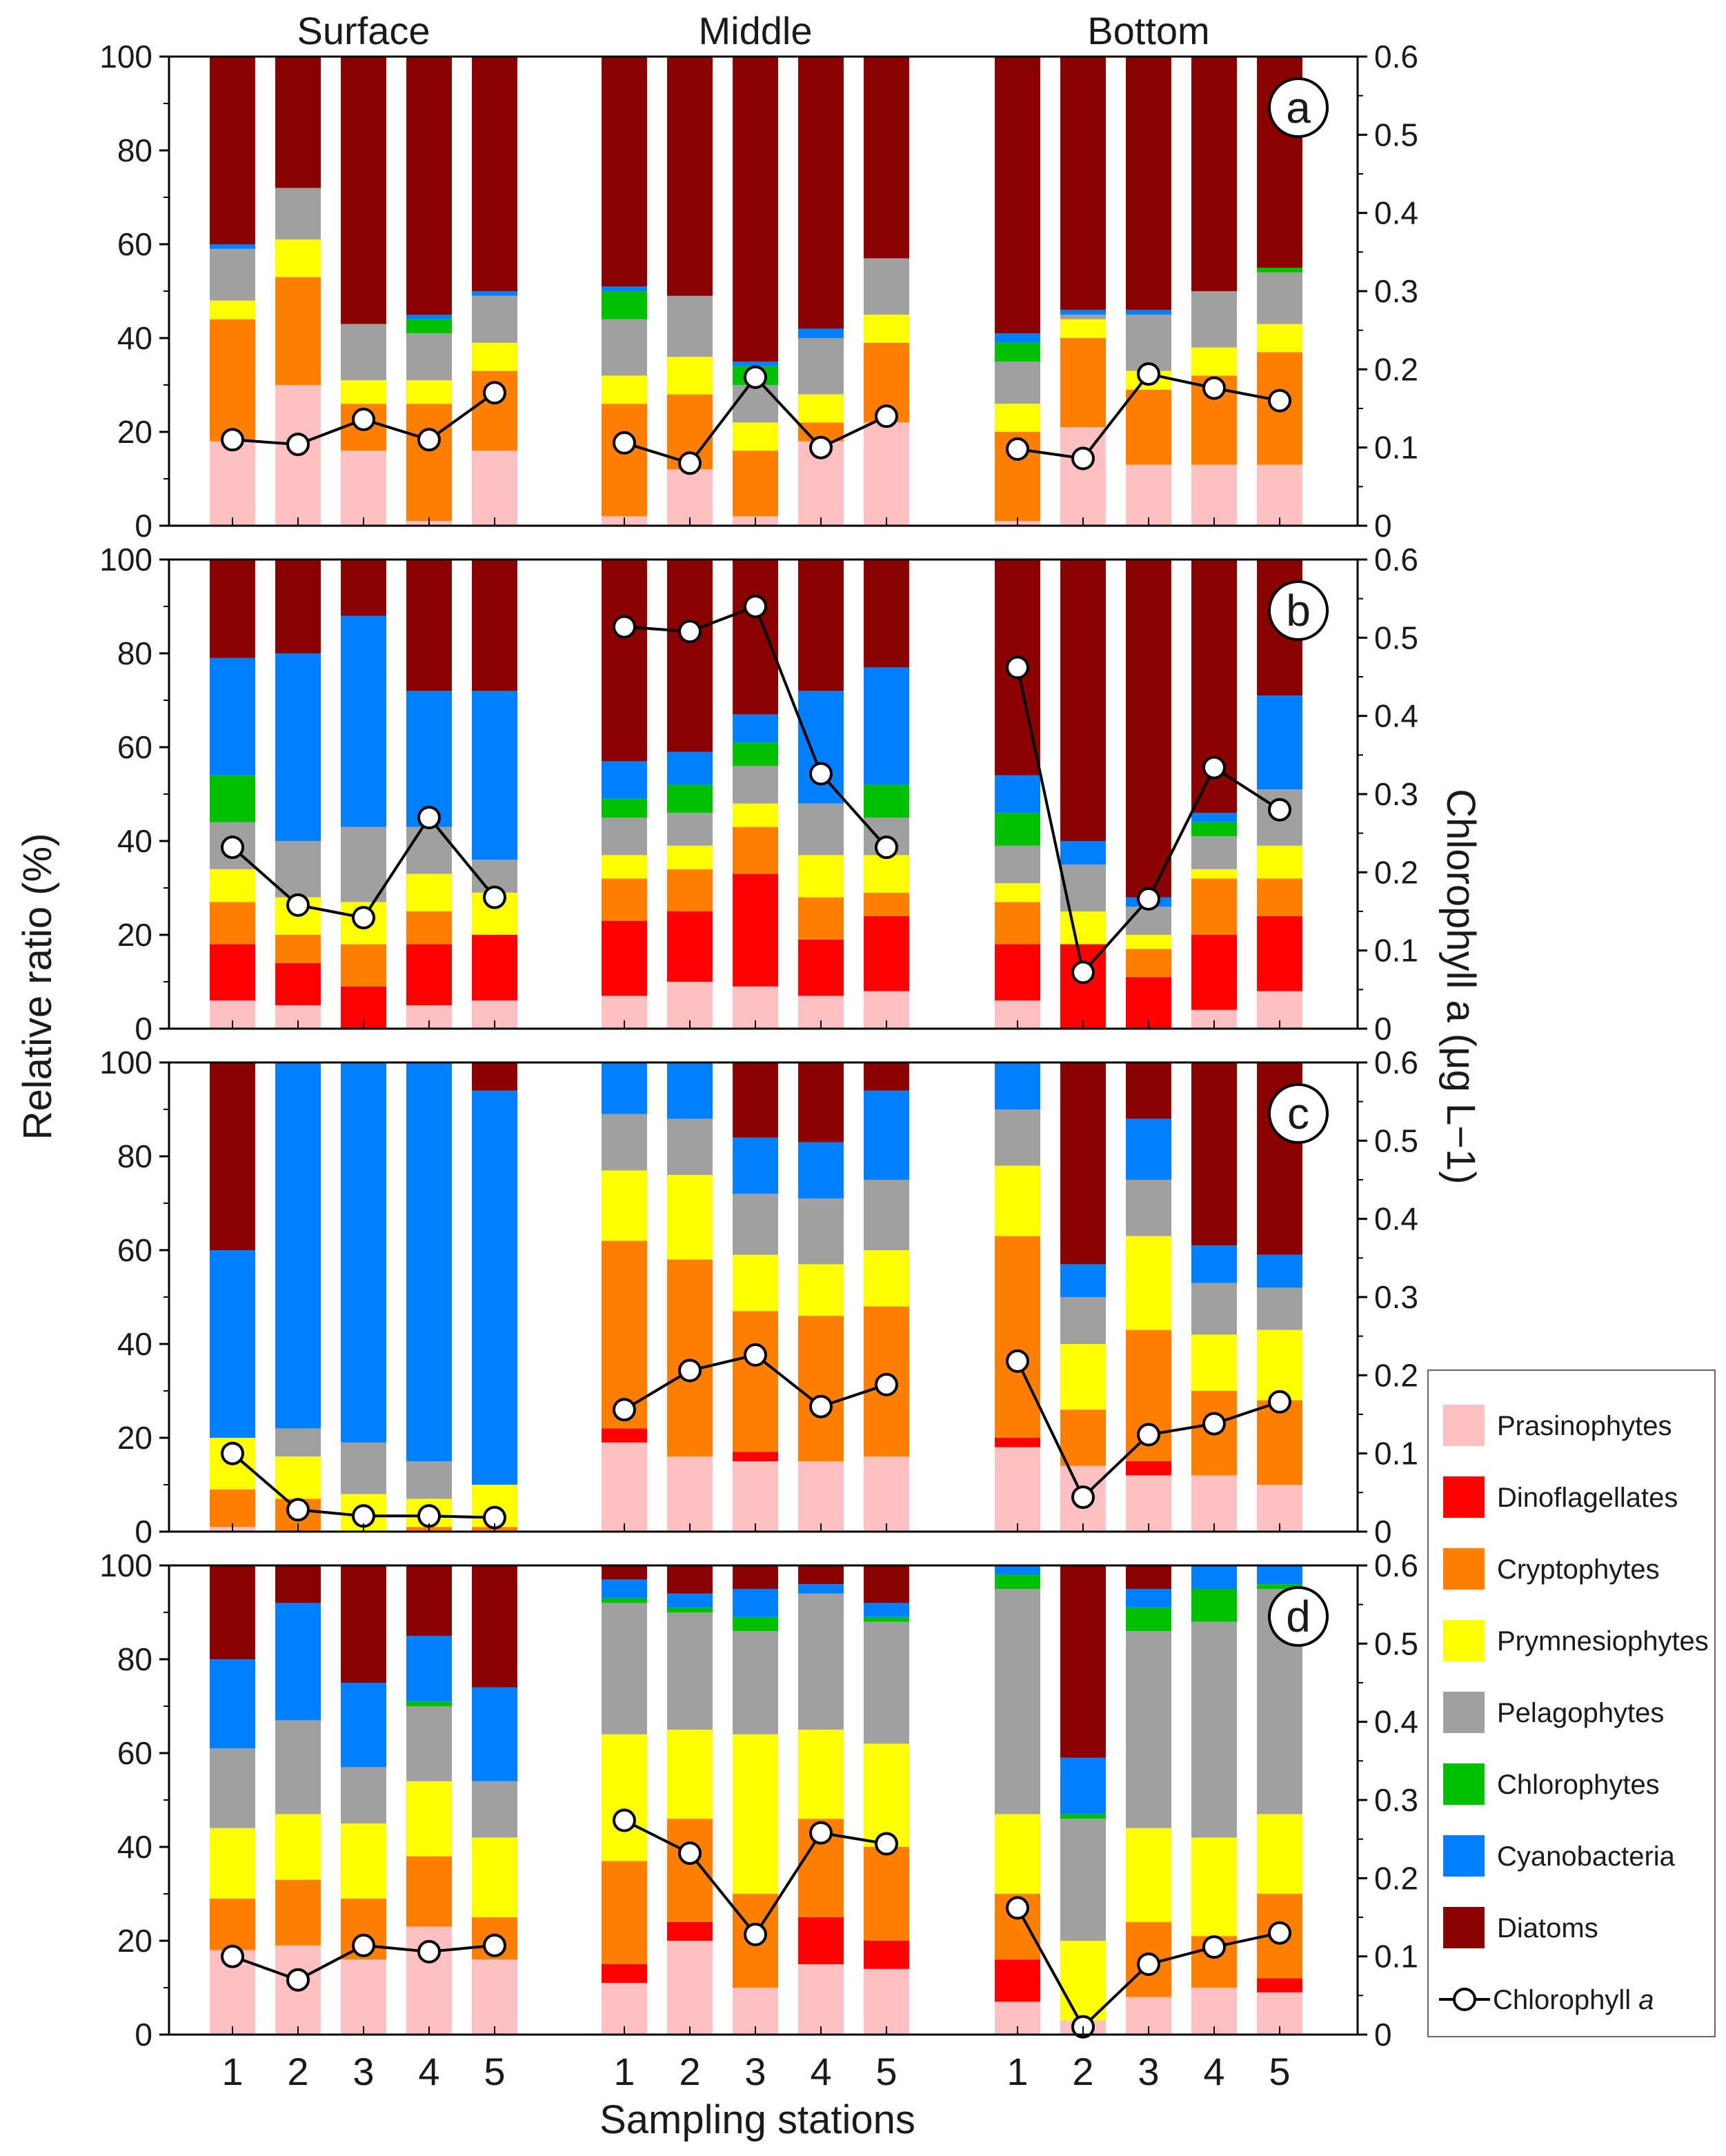 Image resolution: width=1726 pixels, height=2156 pixels. Describe the element at coordinates (1584, 1426) in the screenshot. I see `legend-label-prasinophytes: Prasinophytes` at that location.